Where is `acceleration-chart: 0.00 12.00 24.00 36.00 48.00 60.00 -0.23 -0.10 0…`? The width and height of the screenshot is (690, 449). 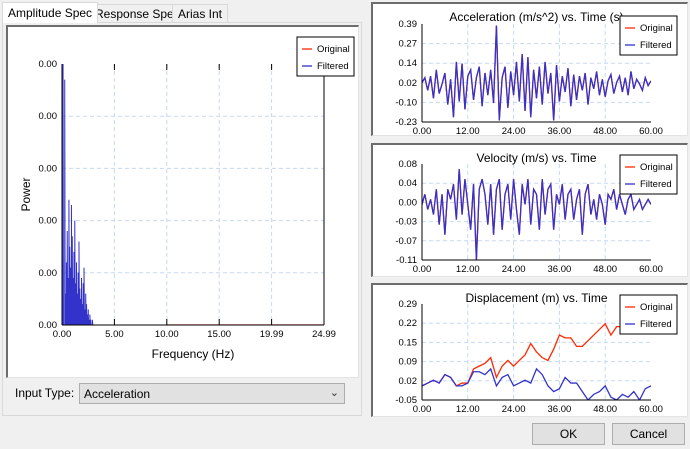 acceleration-chart: 0.00 12.00 24.00 36.00 48.00 60.00 -0.23 -0.10 0… is located at coordinates (536, 73).